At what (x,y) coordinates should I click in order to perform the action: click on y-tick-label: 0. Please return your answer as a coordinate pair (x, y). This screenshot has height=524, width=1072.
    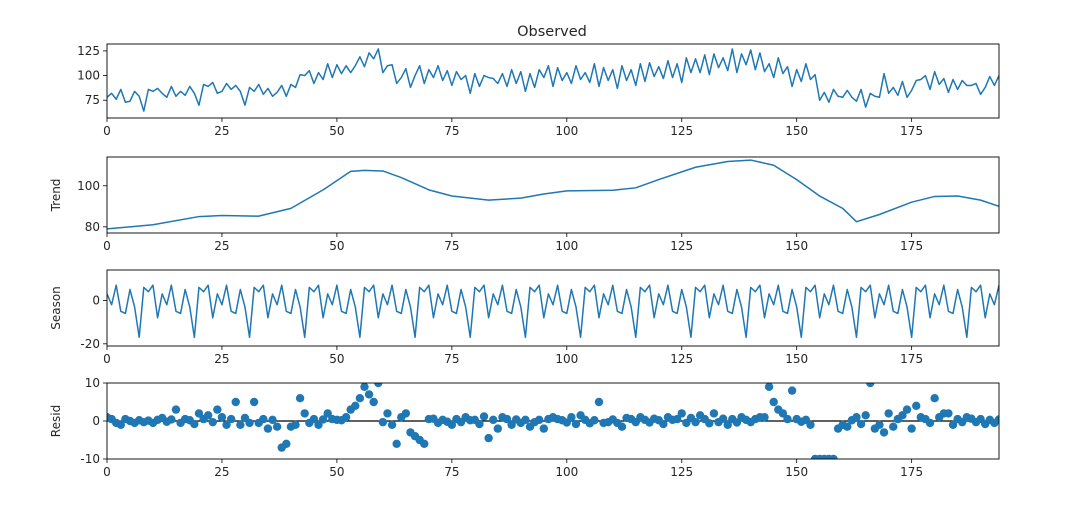
    Looking at the image, I should click on (96, 300).